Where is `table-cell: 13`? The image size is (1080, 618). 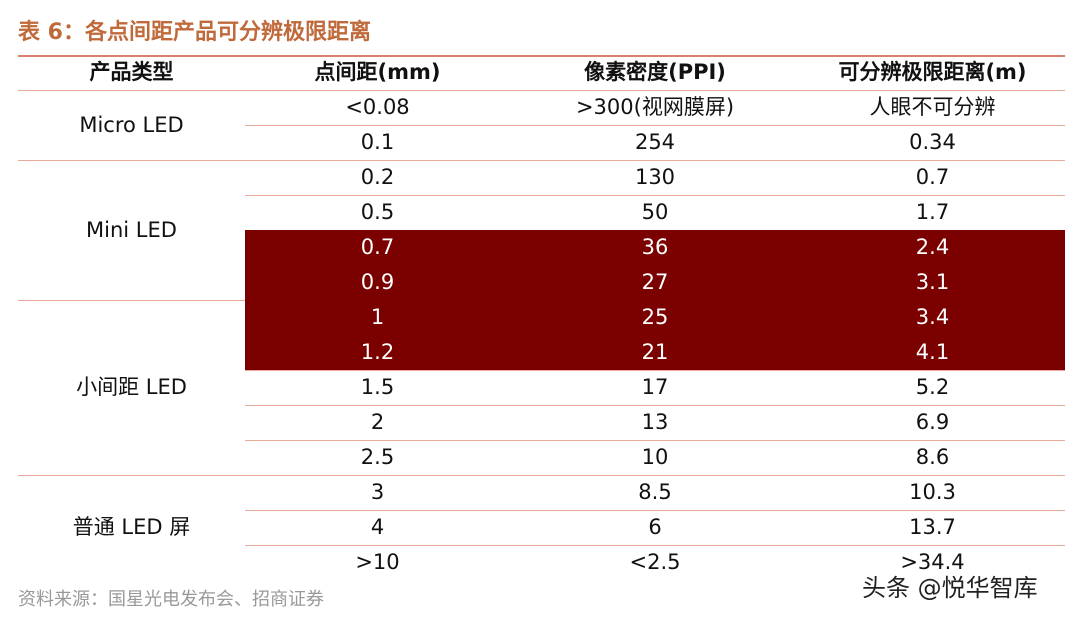
table-cell: 13 is located at coordinates (655, 422).